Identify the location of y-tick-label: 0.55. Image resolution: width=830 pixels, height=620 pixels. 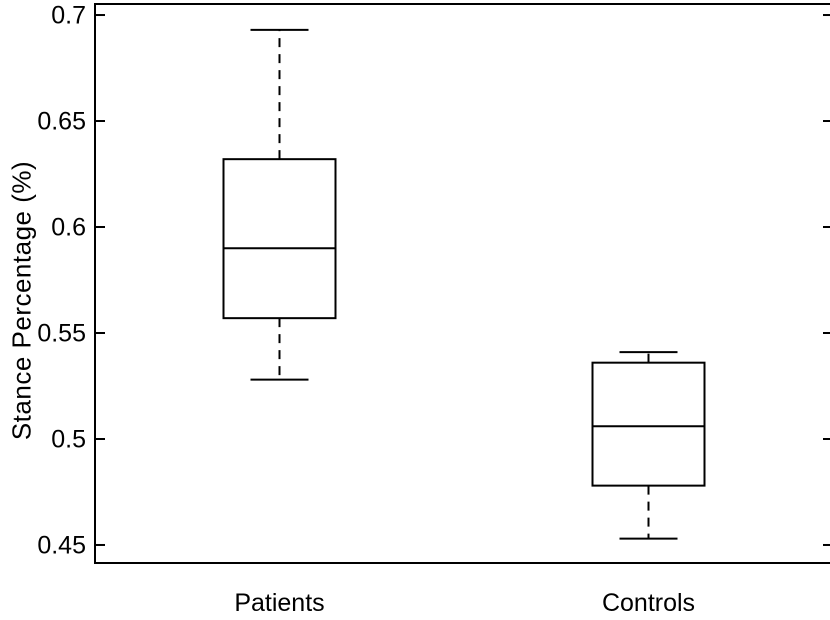
(61, 333).